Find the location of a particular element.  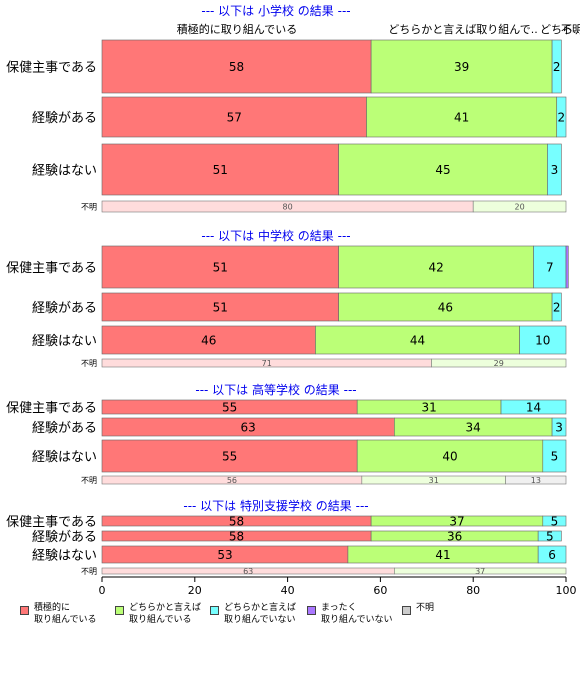

top-category-label: どちら.. is located at coordinates (560, 29).